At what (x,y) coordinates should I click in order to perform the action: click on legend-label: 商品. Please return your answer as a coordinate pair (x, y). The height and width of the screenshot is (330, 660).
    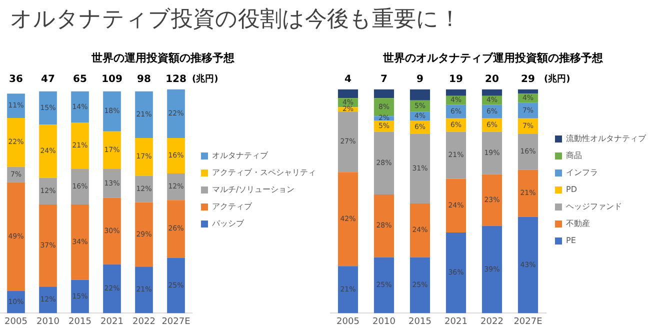
    Looking at the image, I should click on (574, 155).